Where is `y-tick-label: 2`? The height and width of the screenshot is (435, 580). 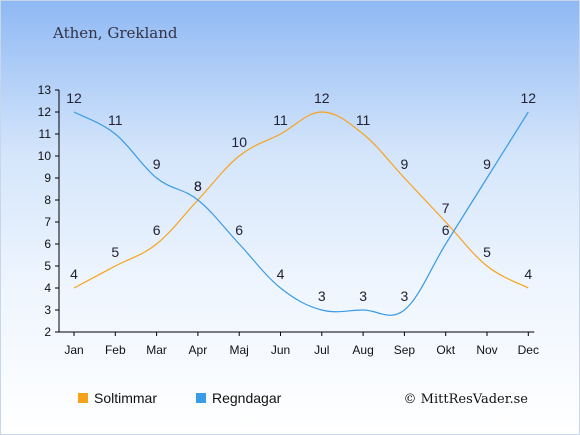 y-tick-label: 2 is located at coordinates (47, 332).